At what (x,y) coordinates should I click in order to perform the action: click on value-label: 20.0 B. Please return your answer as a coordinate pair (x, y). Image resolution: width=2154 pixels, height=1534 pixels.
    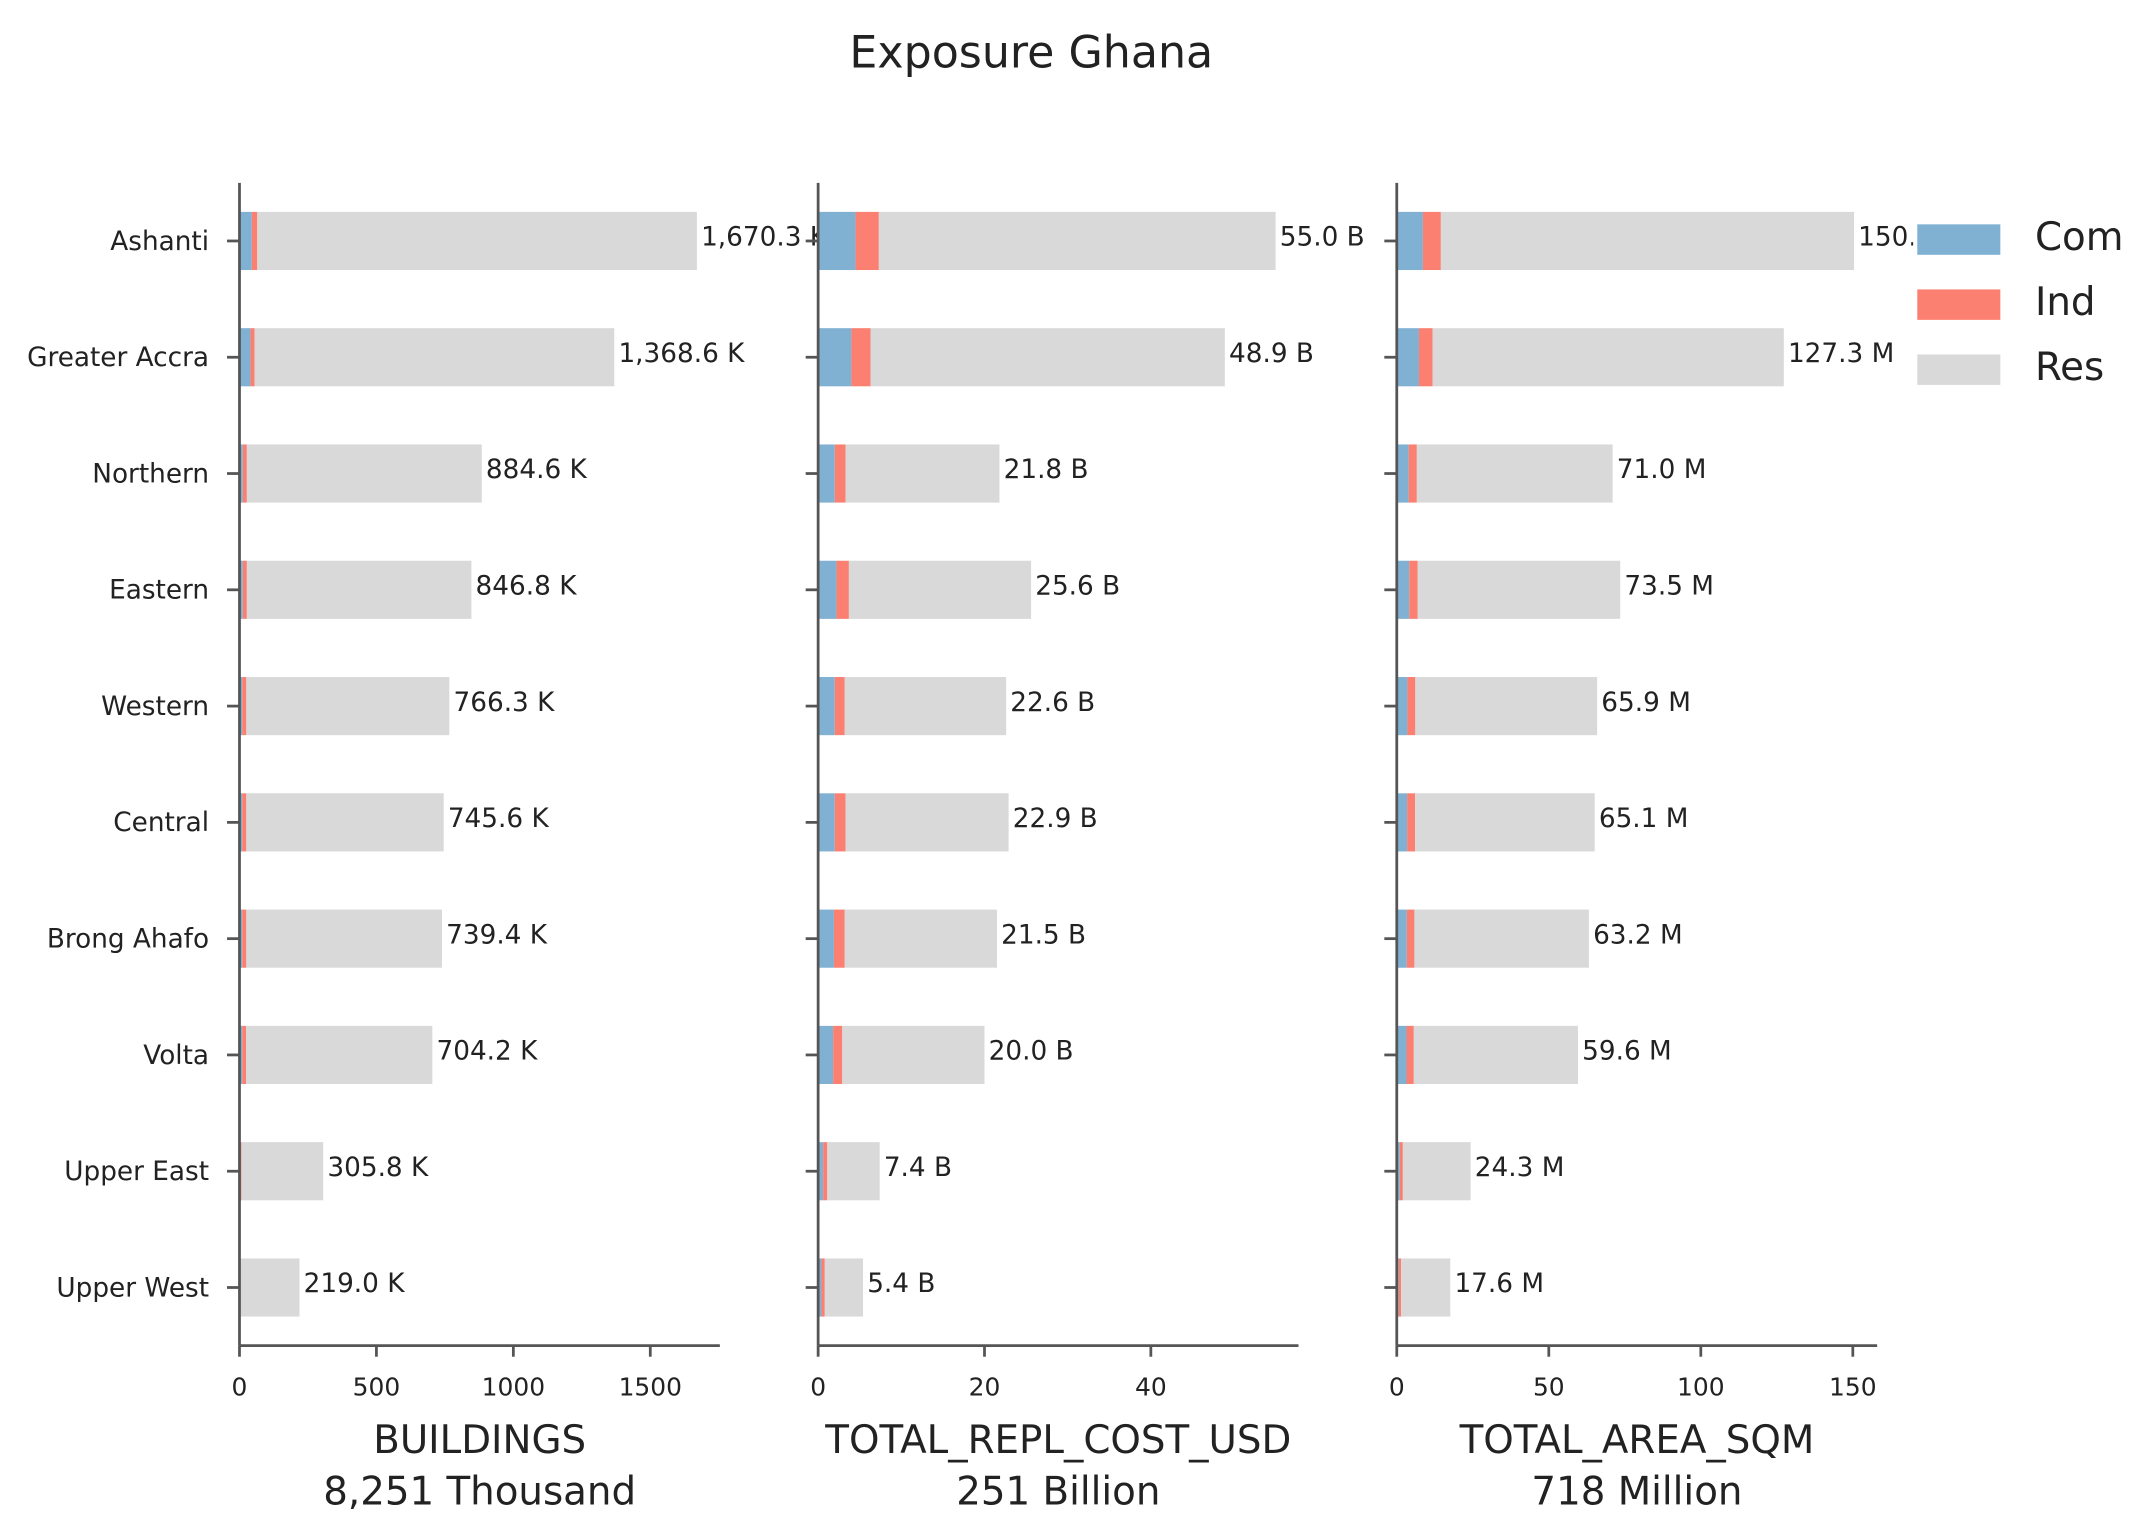
    Looking at the image, I should click on (1031, 1052).